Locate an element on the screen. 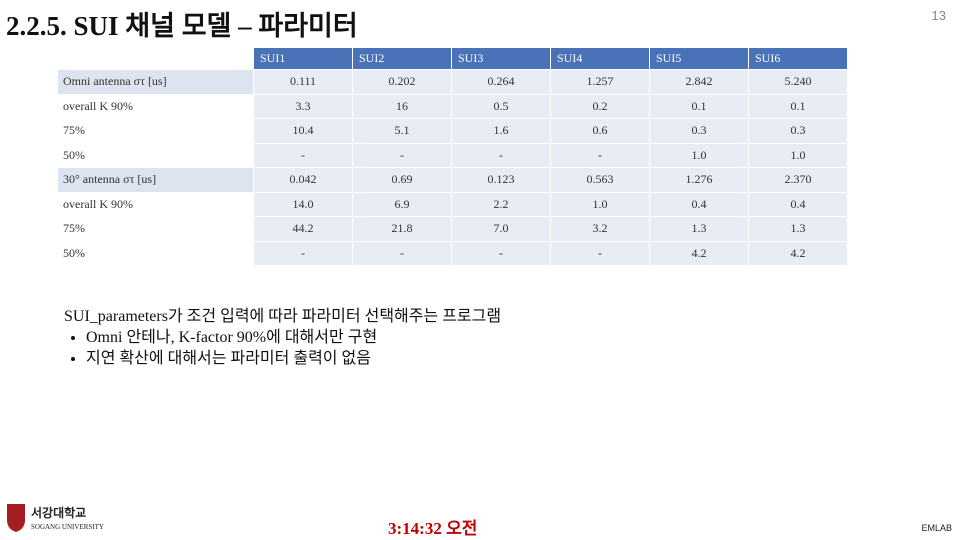 The image size is (960, 540). bullet: 지연 확산에 대해서는 파라미터 출력이 없음 is located at coordinates (293, 358).